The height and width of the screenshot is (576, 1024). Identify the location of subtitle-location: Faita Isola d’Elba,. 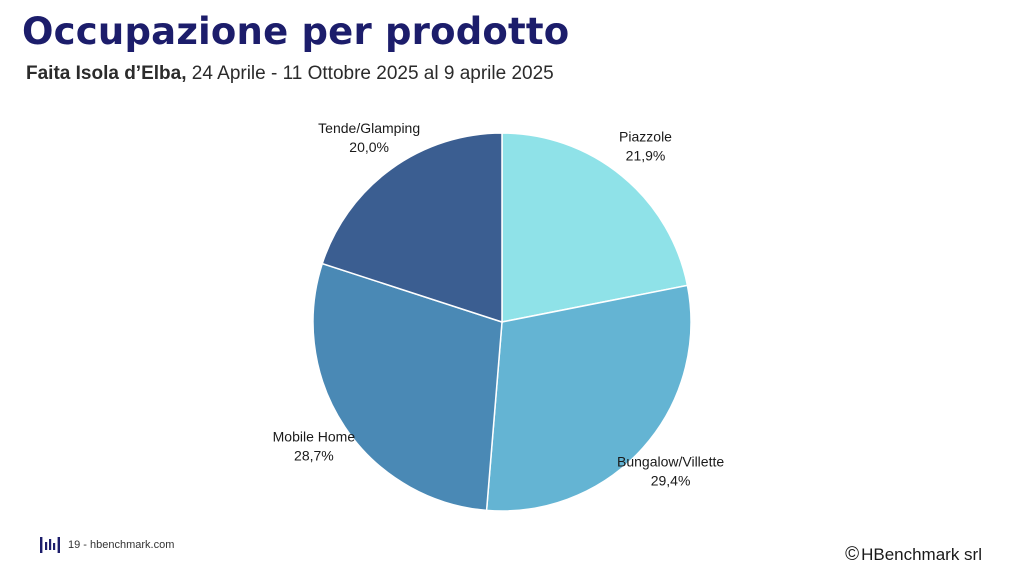
(106, 73).